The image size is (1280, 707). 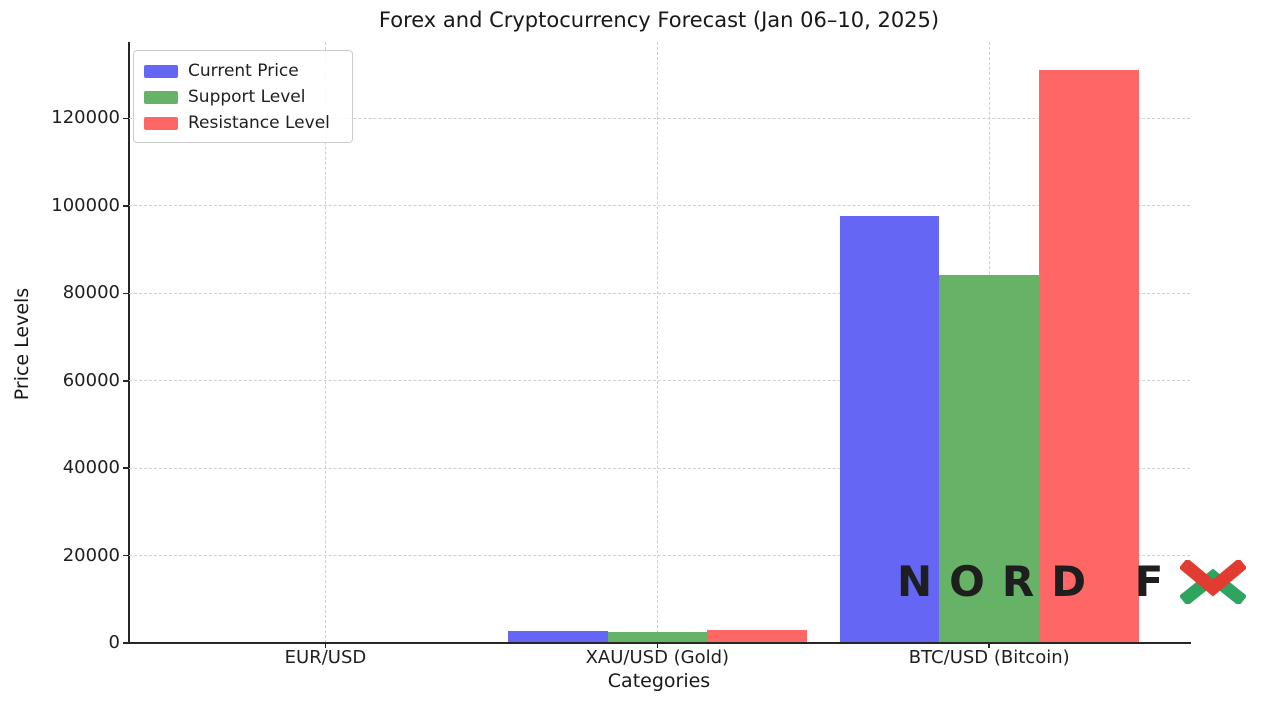 What do you see at coordinates (757, 636) in the screenshot?
I see `bar-xau-usd-gold-resistance-level` at bounding box center [757, 636].